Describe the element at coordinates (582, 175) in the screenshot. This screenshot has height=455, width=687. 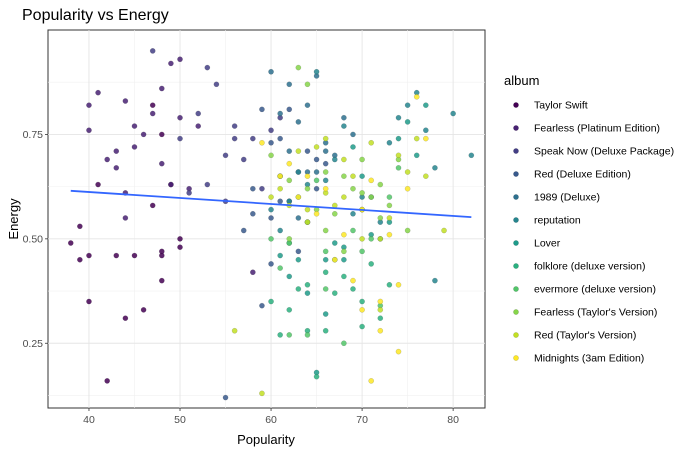
I see `legend-label: Red (Deluxe Edition)` at that location.